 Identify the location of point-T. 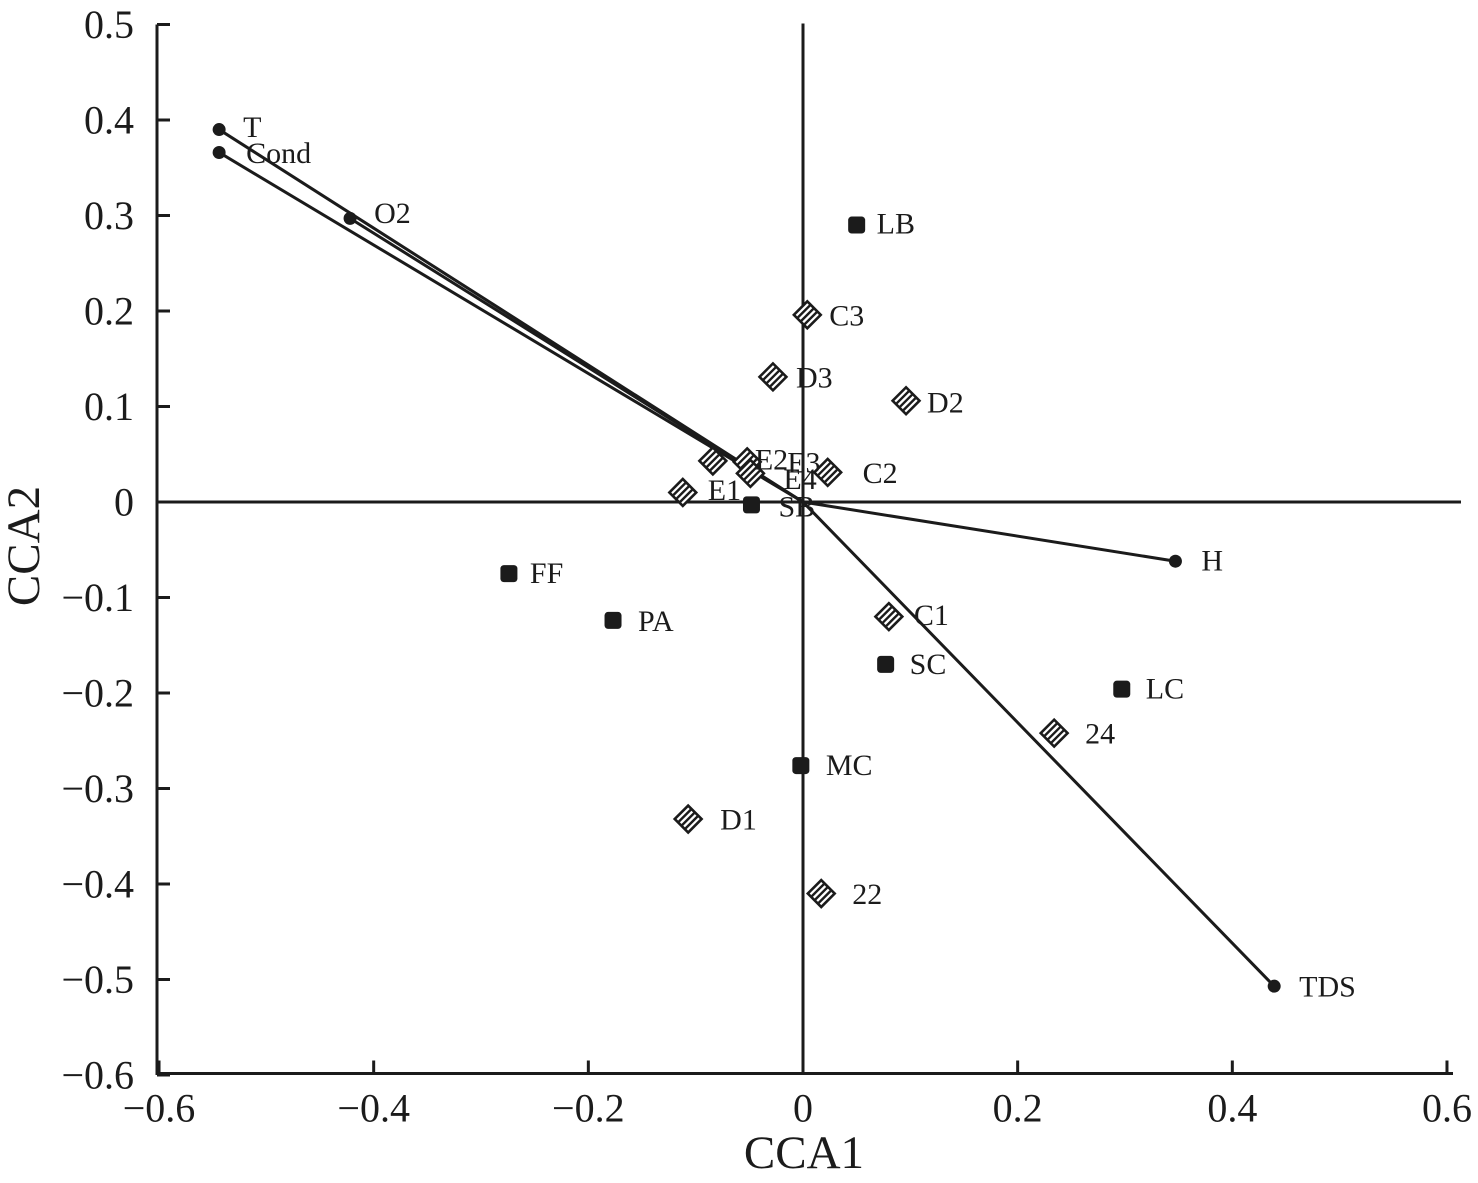
(219, 130).